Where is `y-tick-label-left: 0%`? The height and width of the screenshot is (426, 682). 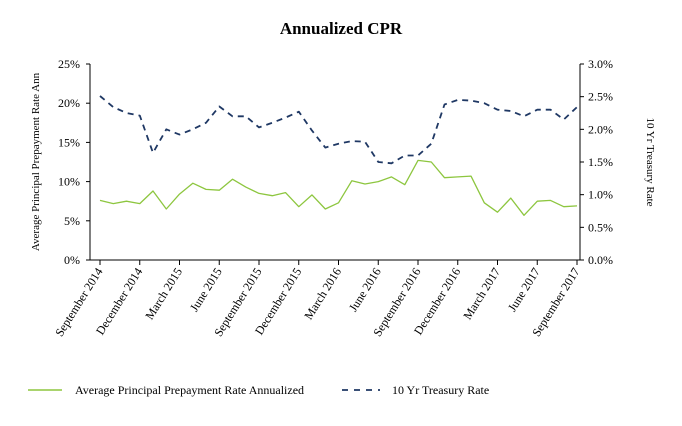 y-tick-label-left: 0% is located at coordinates (72, 260).